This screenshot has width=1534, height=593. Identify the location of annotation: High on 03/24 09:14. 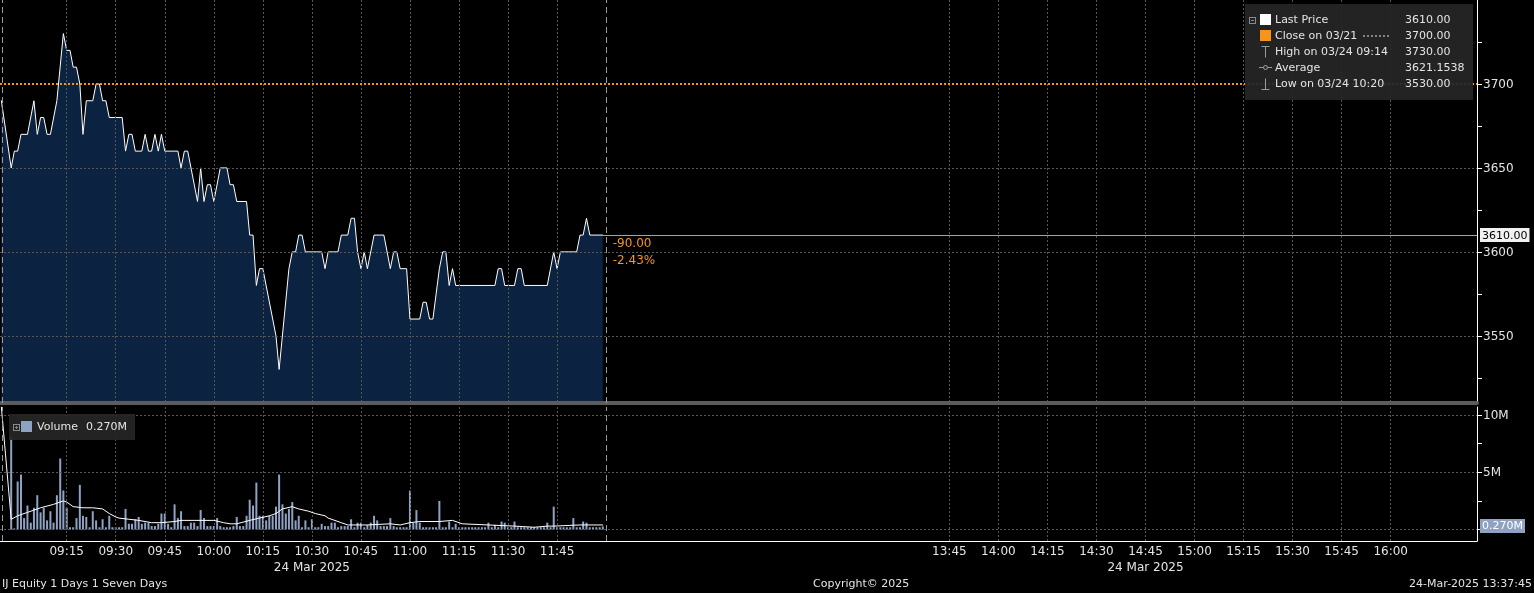
(1331, 52).